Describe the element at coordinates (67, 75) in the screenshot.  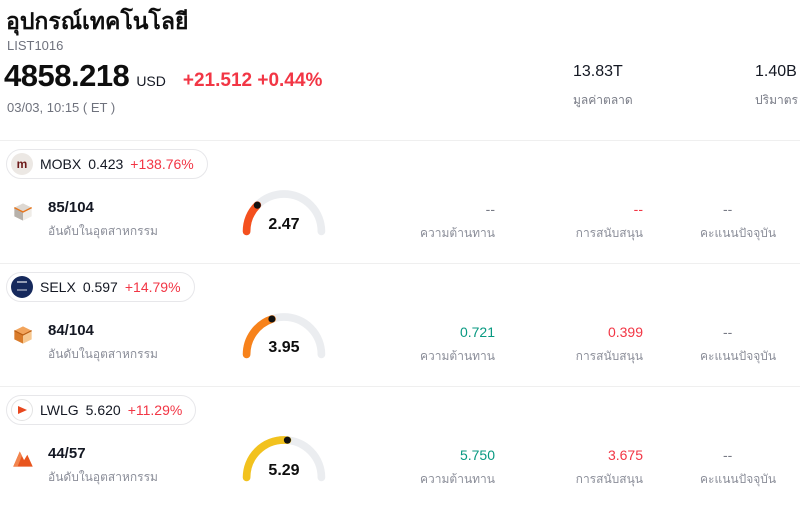
I see `current-price: 4858.218` at that location.